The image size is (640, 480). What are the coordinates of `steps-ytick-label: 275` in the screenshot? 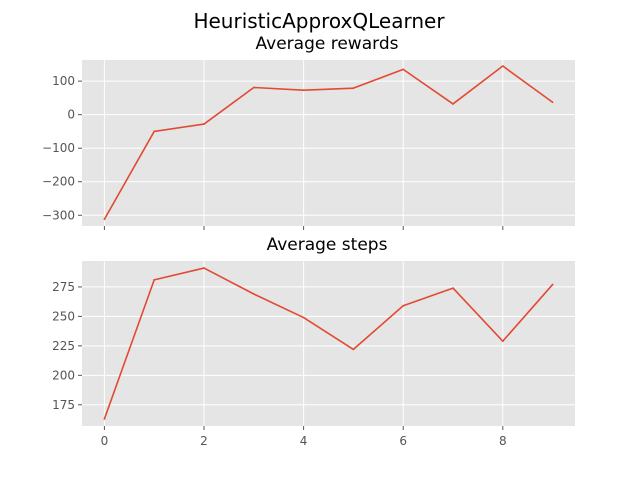 It's located at (63, 287).